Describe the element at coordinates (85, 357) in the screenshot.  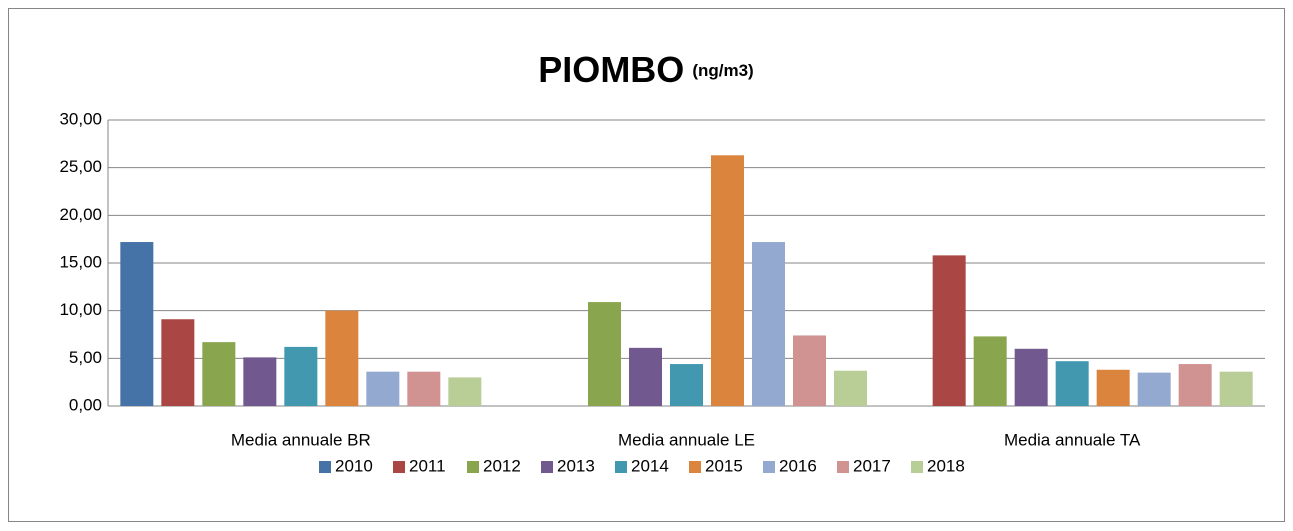
I see `y-tick-label: 5,00` at that location.